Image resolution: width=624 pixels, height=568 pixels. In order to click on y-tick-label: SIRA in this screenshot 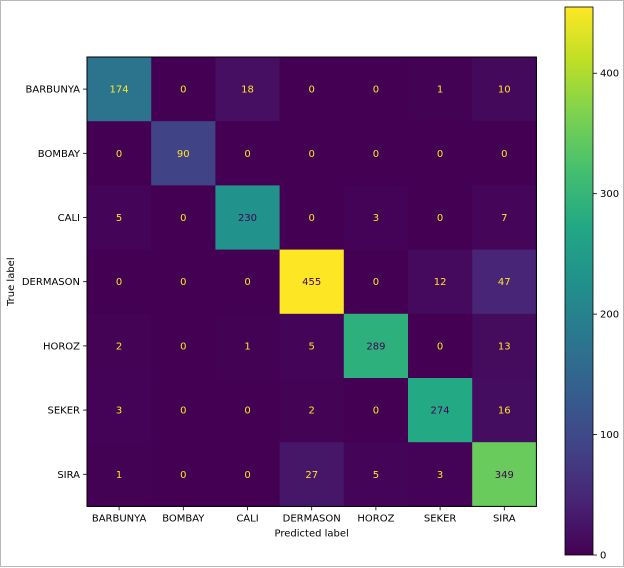, I will do `click(68, 475)`.